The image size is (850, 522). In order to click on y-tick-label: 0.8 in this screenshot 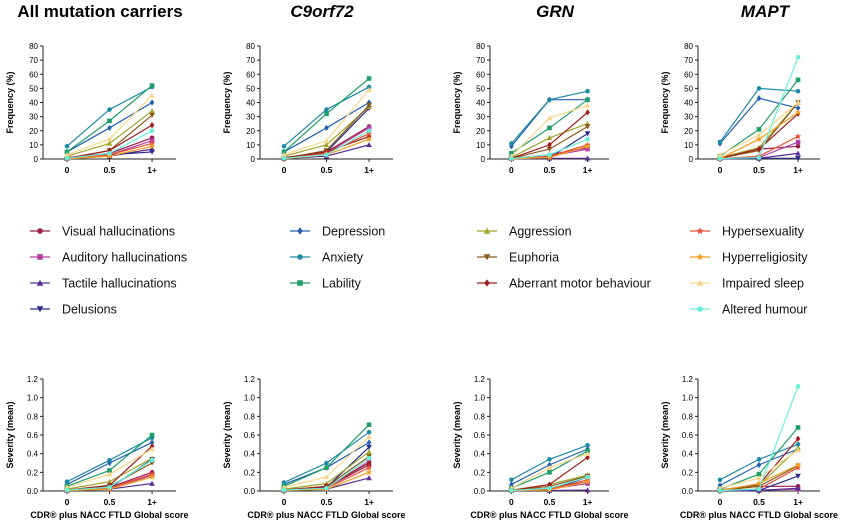, I will do `click(480, 416)`.